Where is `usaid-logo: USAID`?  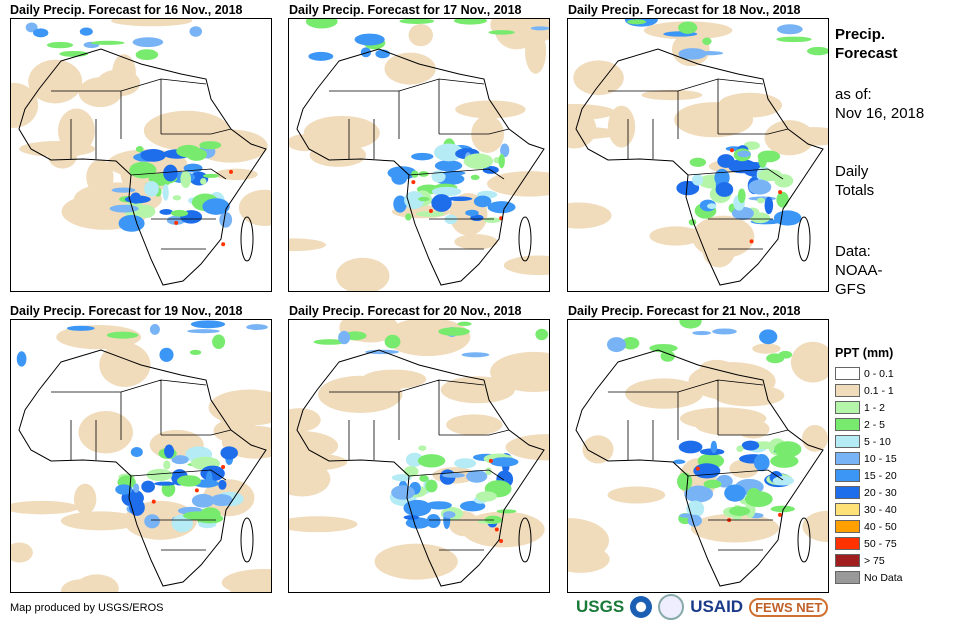
usaid-logo: USAID is located at coordinates (717, 606).